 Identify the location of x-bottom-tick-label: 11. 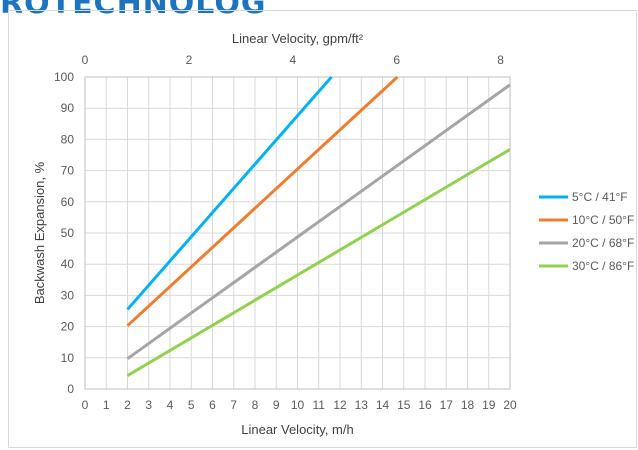
(319, 405).